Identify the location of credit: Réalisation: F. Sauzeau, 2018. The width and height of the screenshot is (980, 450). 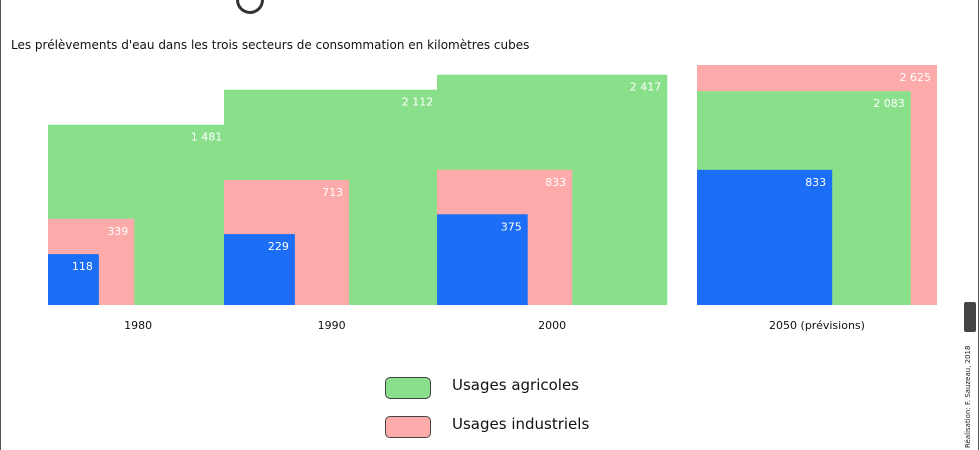
(969, 379).